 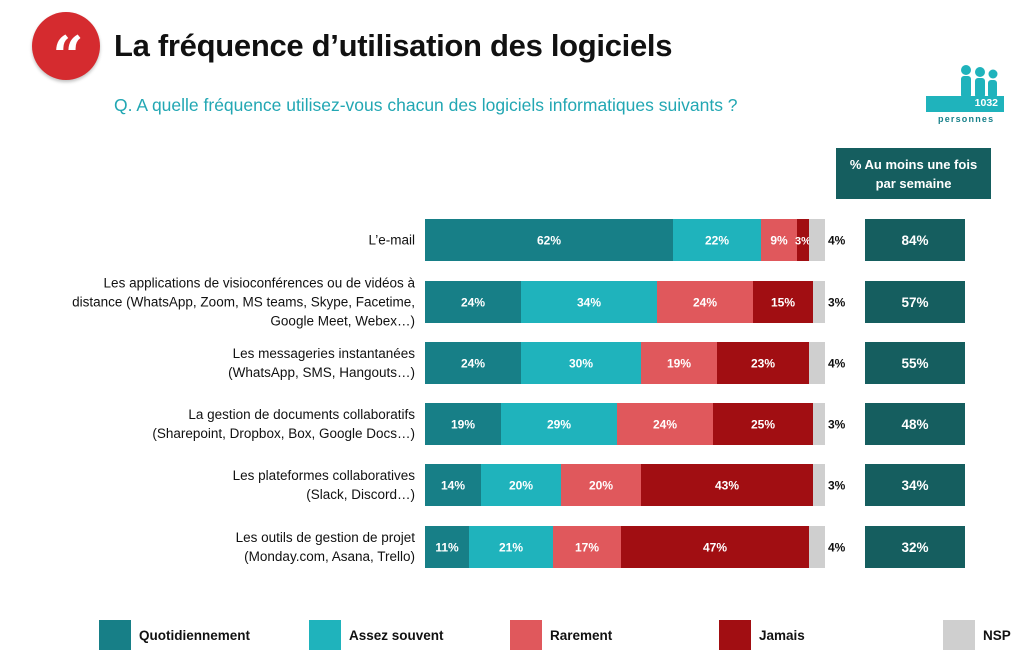 What do you see at coordinates (301, 414) in the screenshot?
I see `category-label-line: La gestion de documents collaboratifs` at bounding box center [301, 414].